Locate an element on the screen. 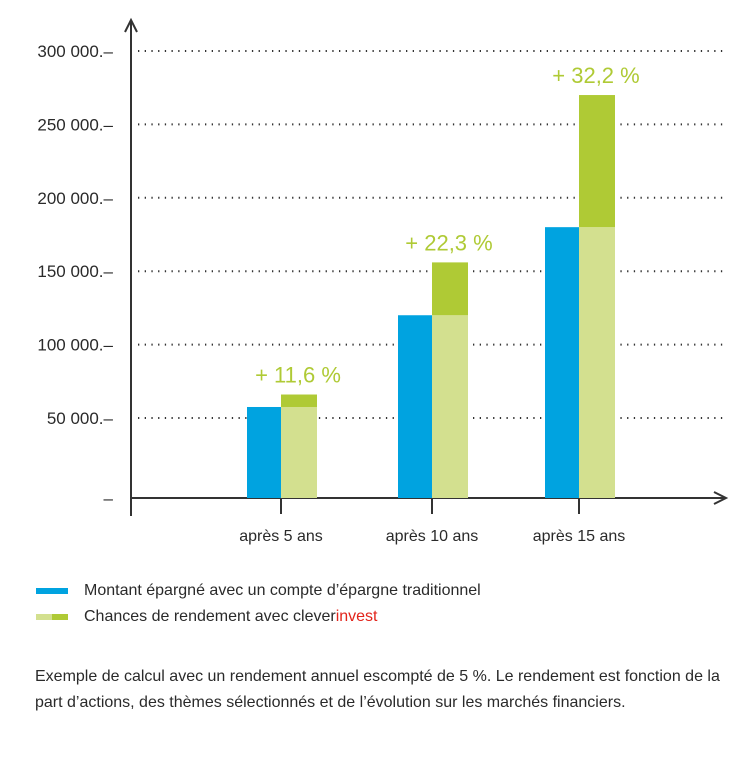  gain-annotation: + 22,3 % is located at coordinates (448, 242).